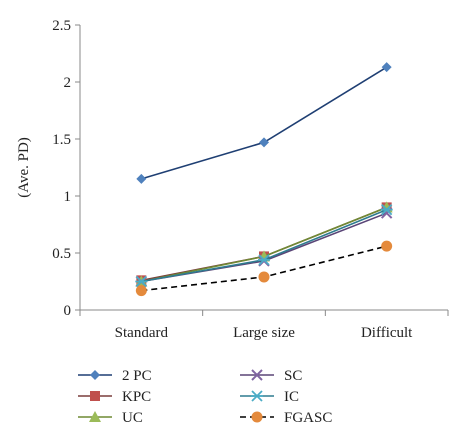 This screenshot has width=474, height=445. I want to click on x-tick-label: Difficult, so click(387, 333).